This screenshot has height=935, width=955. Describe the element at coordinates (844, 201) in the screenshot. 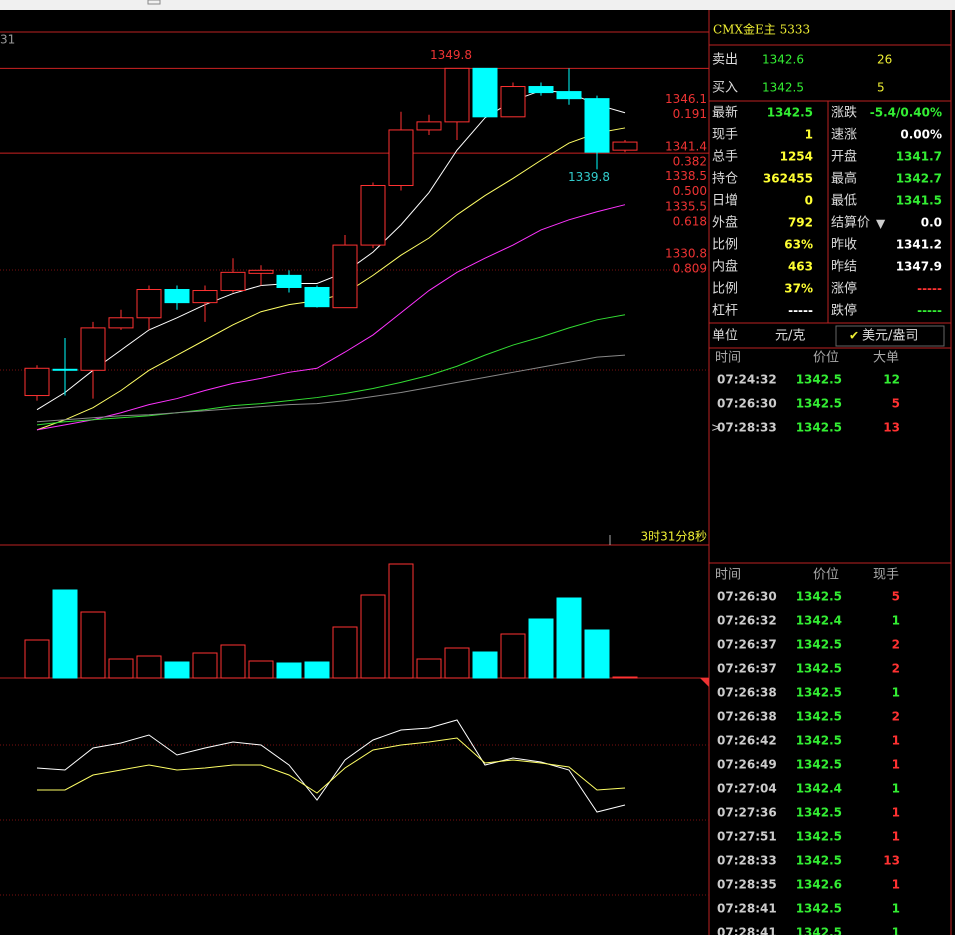

I see `quote-label: 最低` at that location.